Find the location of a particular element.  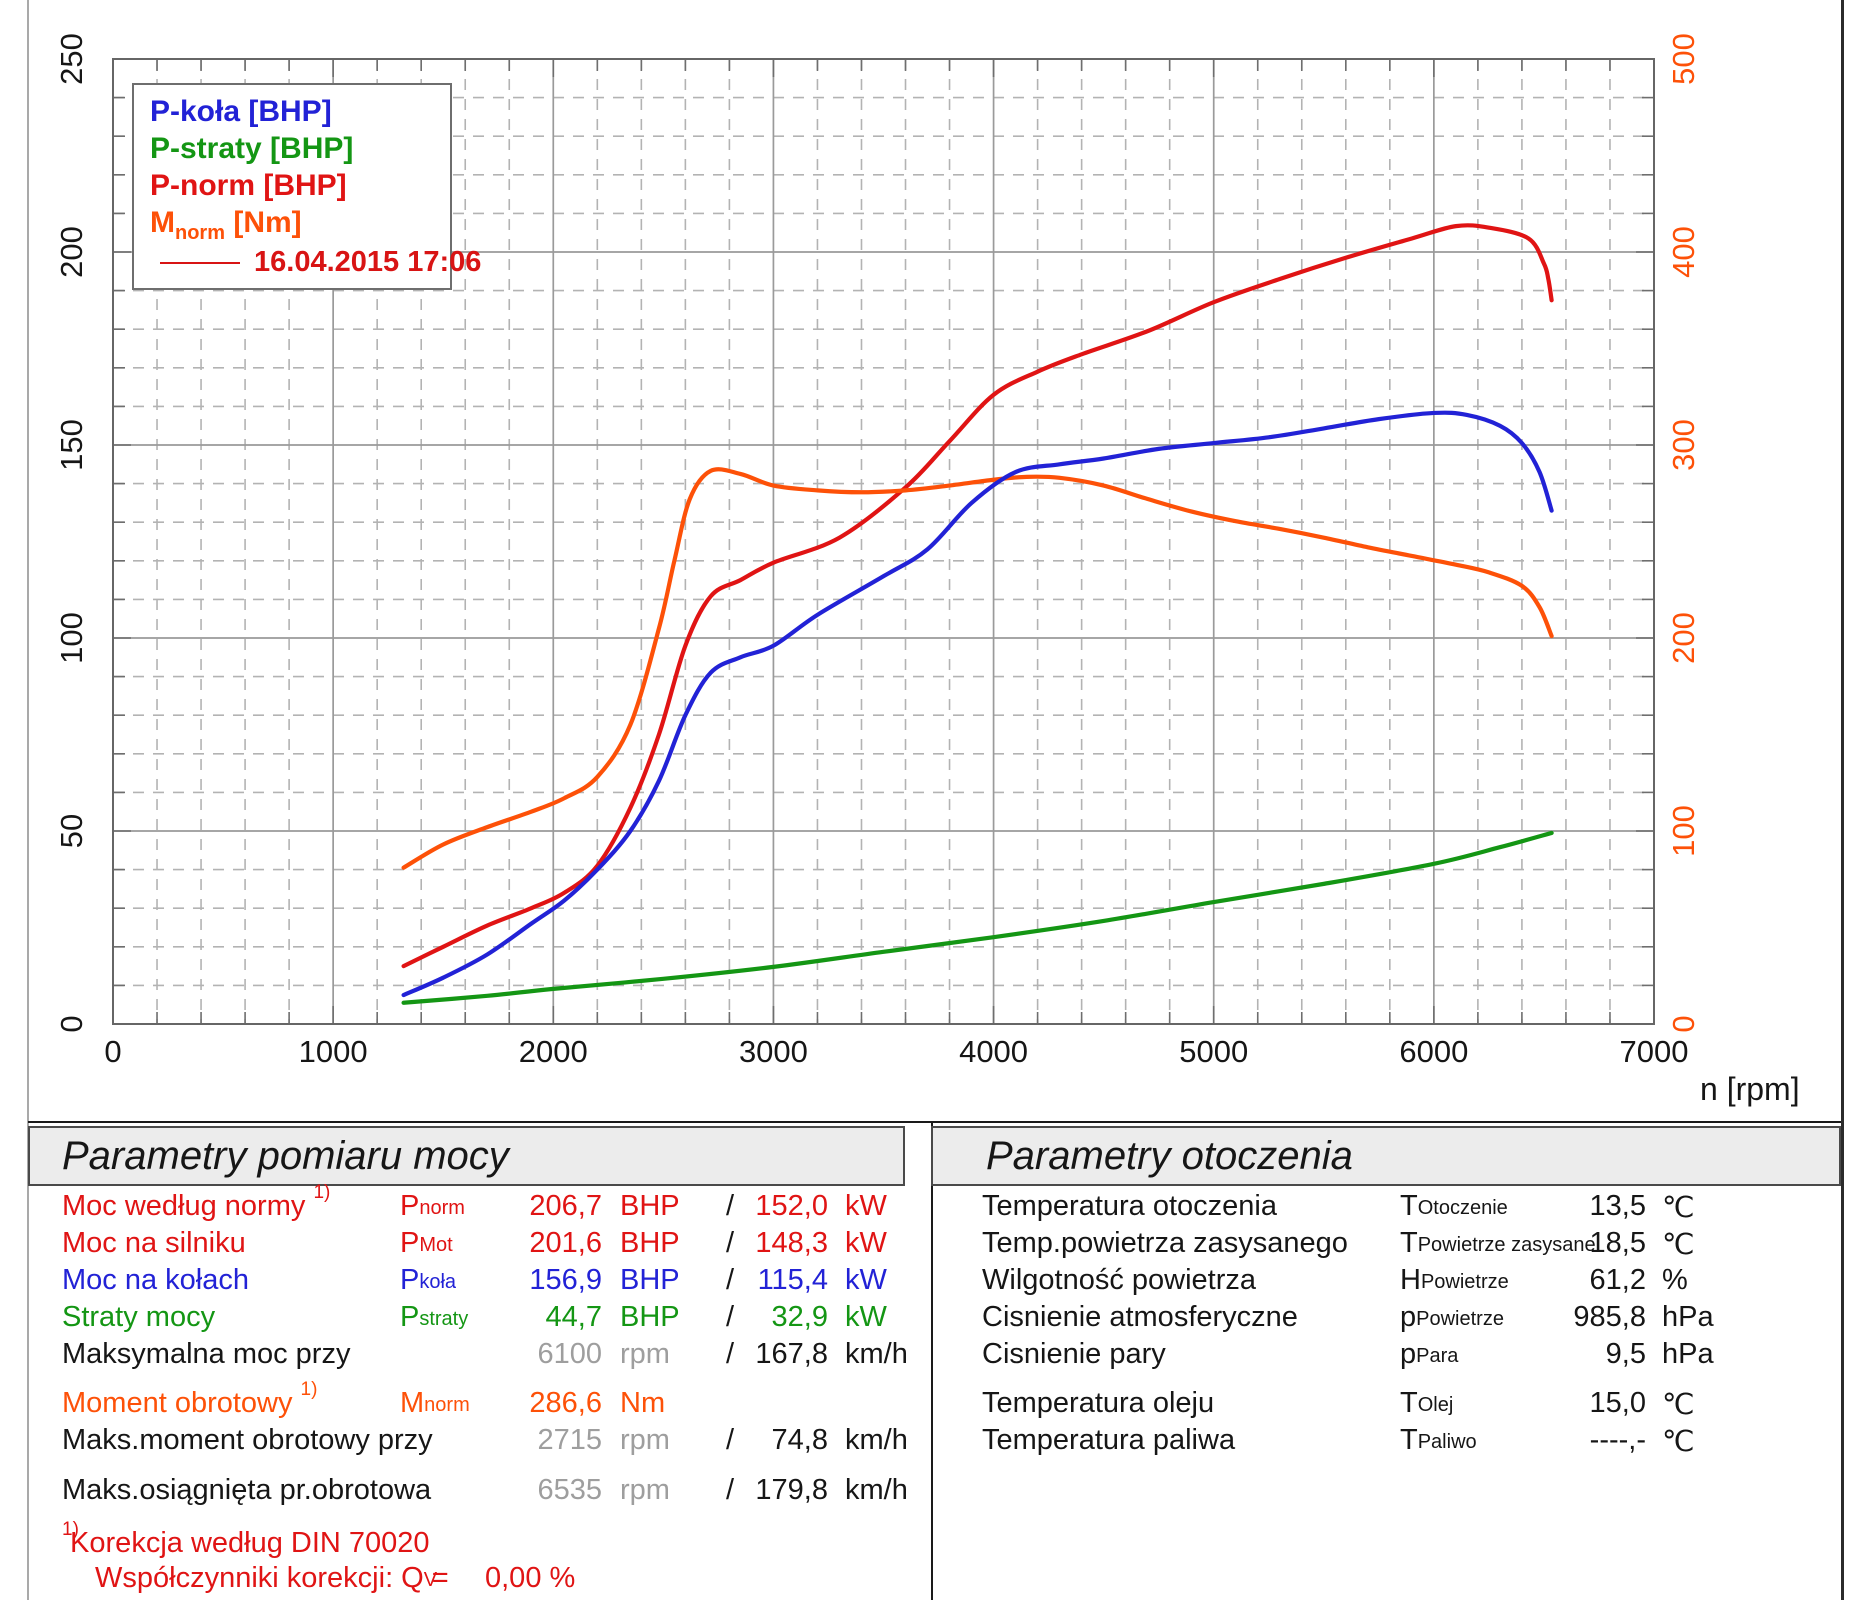

value-primary: 44,7 is located at coordinates (573, 1317).